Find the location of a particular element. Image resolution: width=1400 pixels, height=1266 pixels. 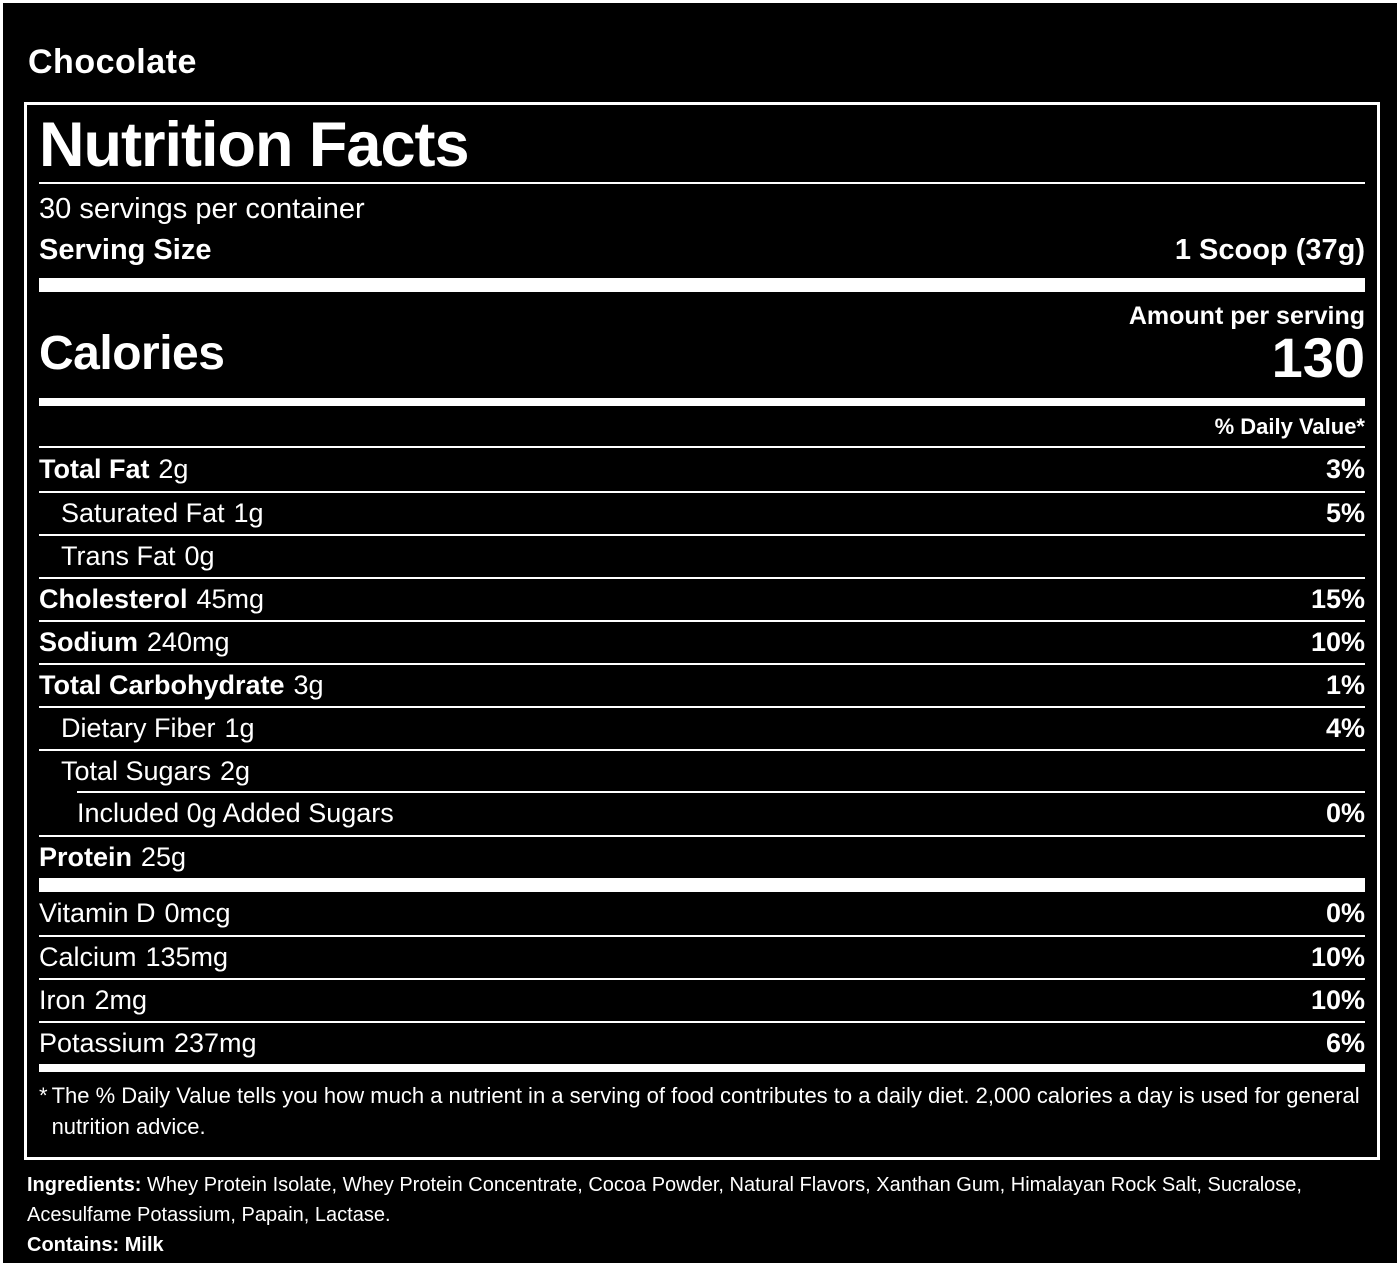

micronutrient-name: Iron is located at coordinates (62, 1000).